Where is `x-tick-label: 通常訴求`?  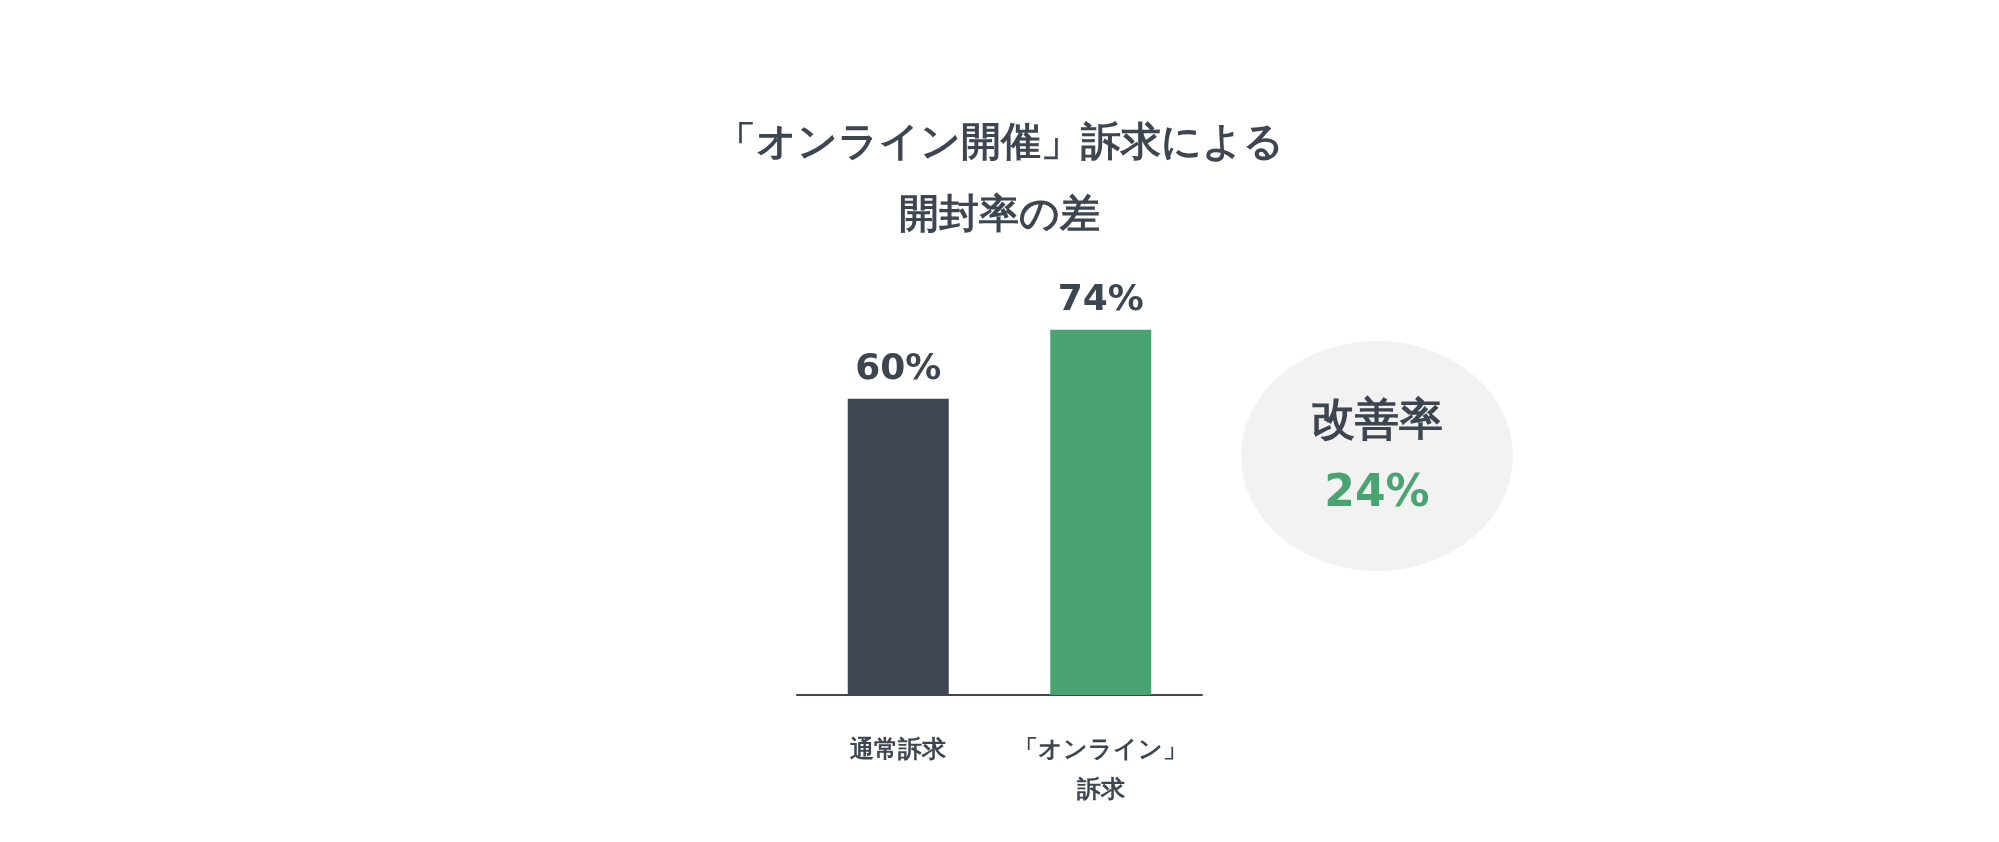
x-tick-label: 通常訴求 is located at coordinates (898, 749).